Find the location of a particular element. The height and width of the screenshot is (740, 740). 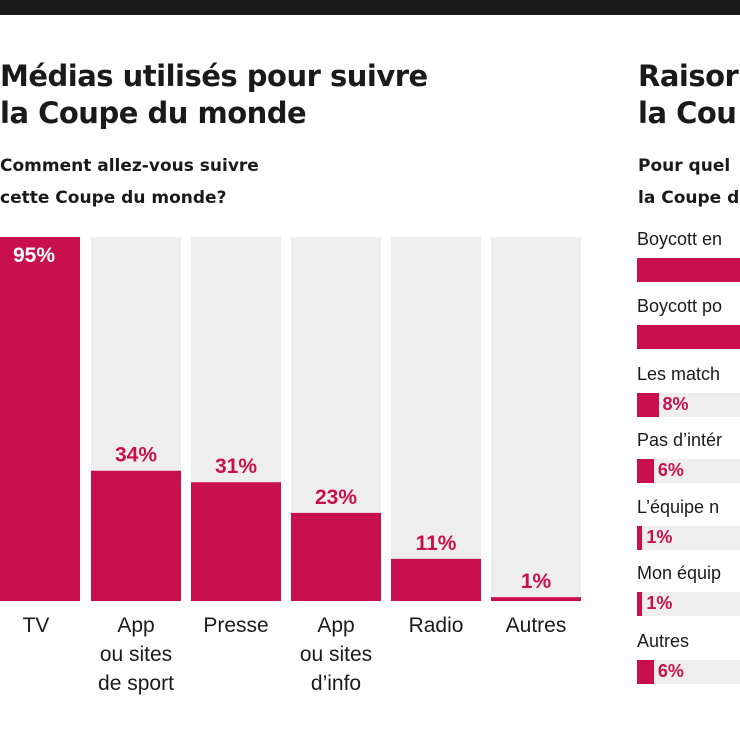

reason-value-label-2: 8% is located at coordinates (675, 404).